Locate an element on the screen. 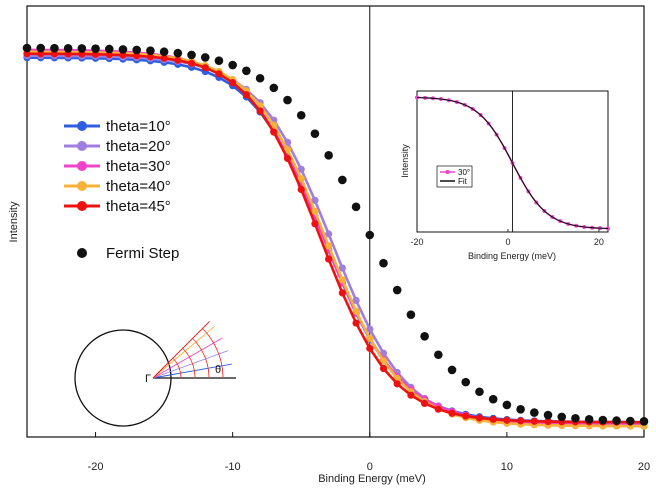  inset-legend-marker is located at coordinates (447, 172).